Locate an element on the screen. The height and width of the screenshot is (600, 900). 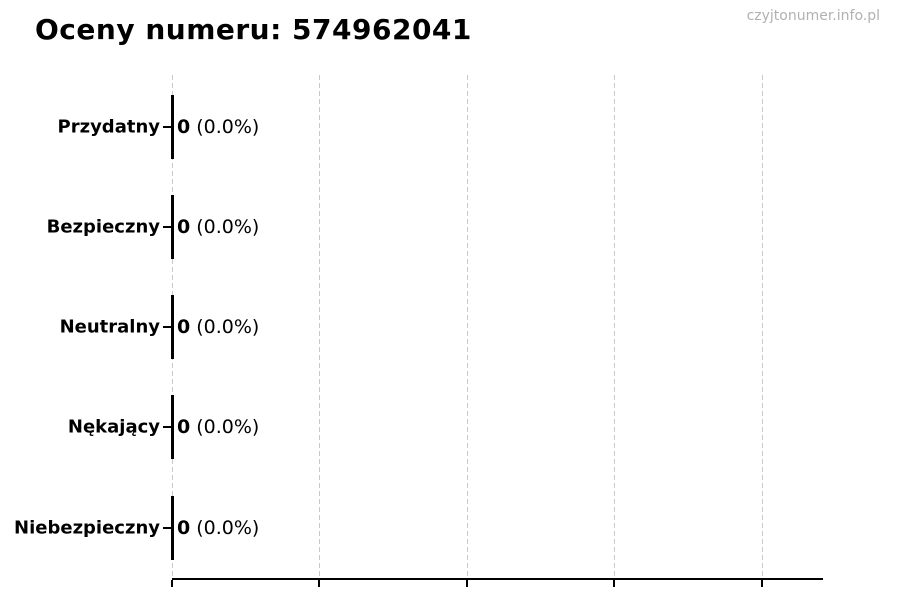
category-label: Neutralny is located at coordinates (109, 327).